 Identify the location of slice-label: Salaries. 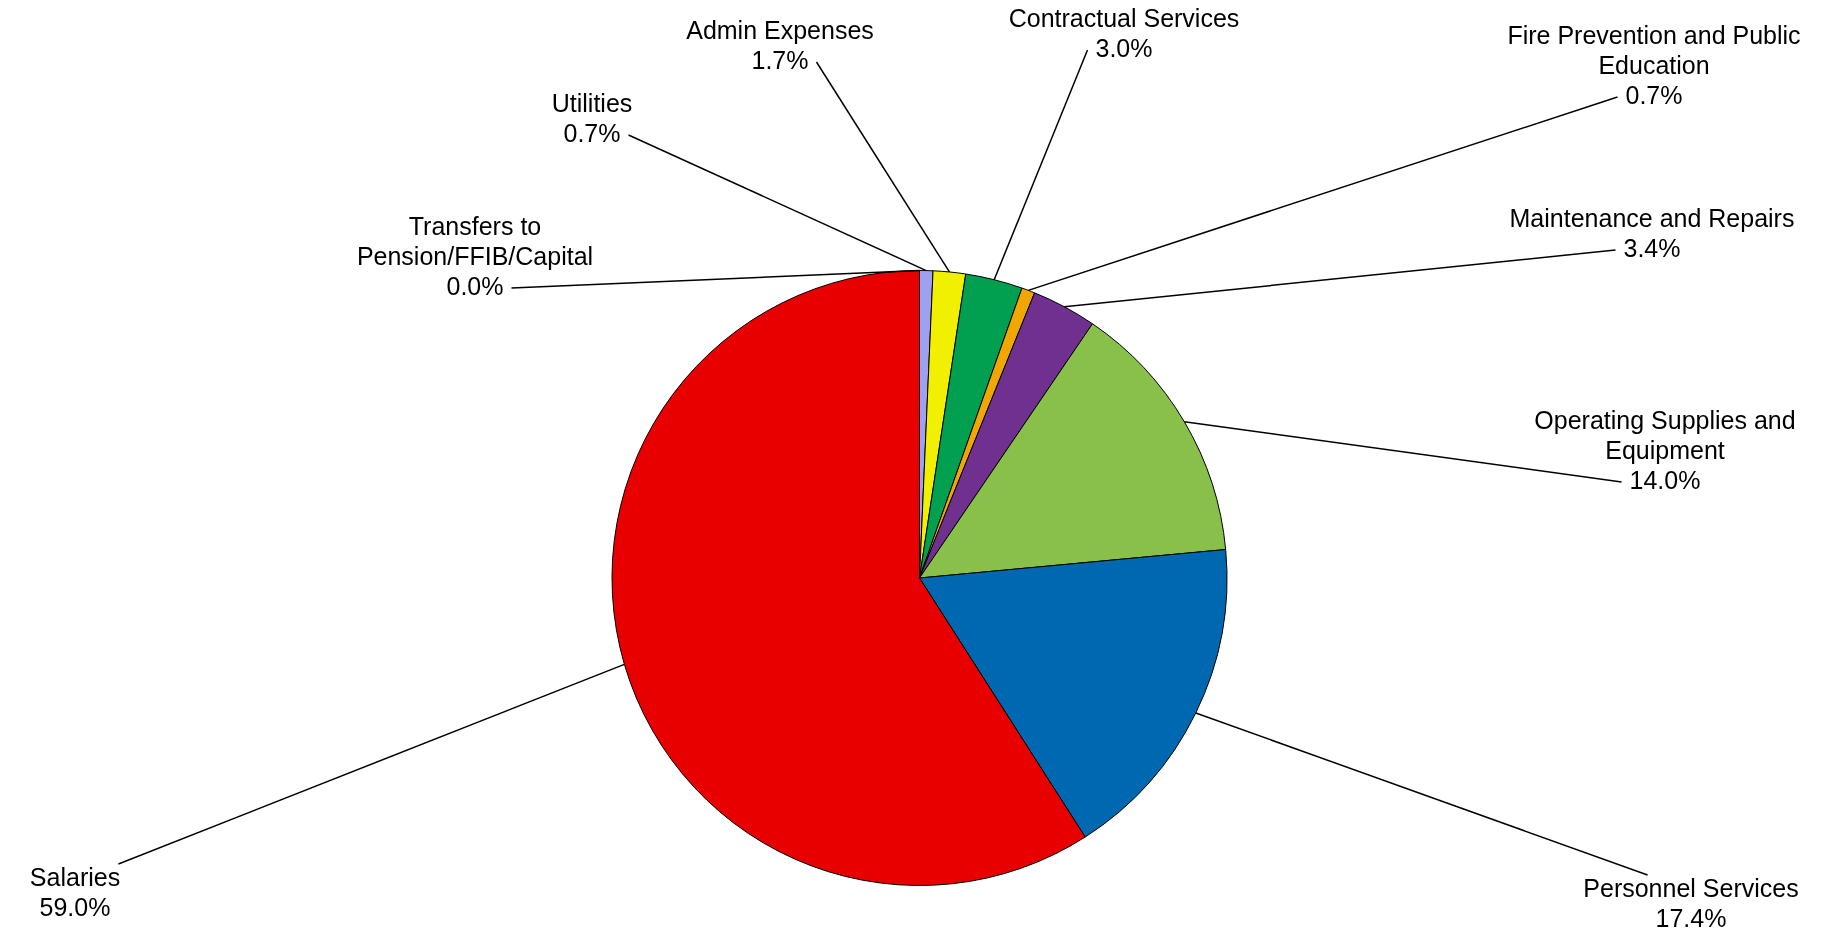
(75, 876).